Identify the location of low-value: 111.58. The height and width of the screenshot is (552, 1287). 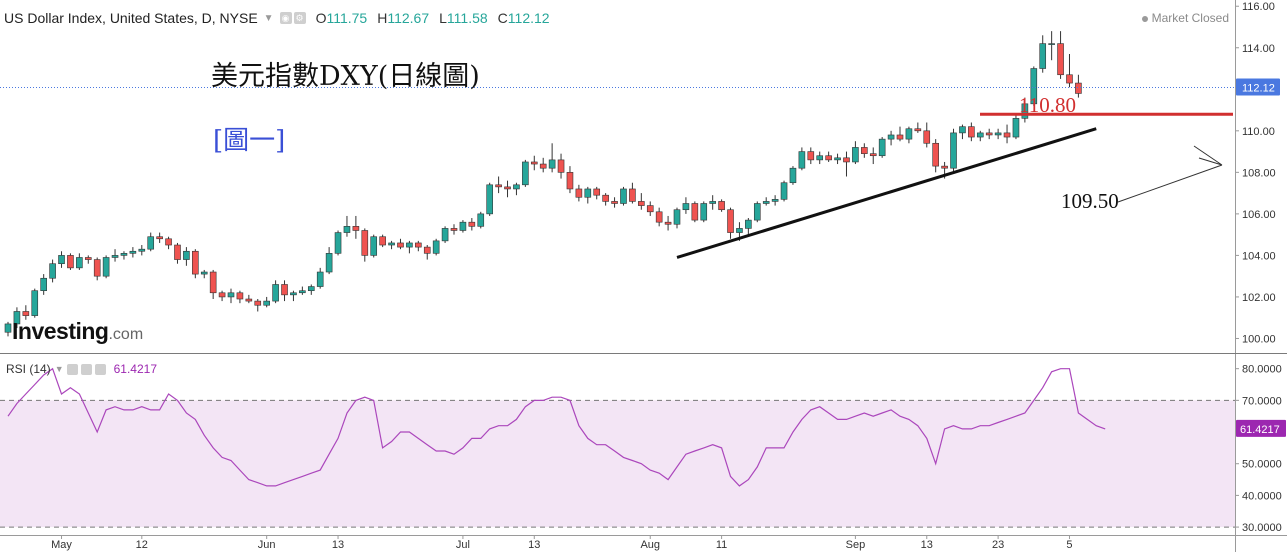
(467, 18).